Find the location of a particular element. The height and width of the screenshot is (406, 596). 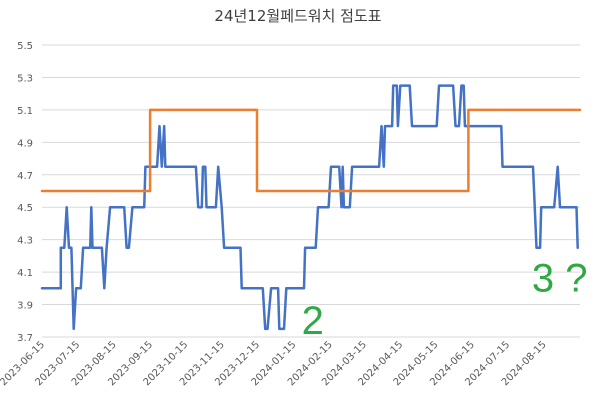

y-tick-label: 4.7 is located at coordinates (25, 176).